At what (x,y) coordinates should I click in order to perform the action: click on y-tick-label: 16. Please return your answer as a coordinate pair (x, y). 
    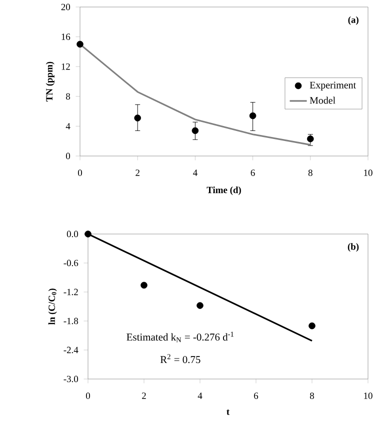
    Looking at the image, I should click on (66, 37).